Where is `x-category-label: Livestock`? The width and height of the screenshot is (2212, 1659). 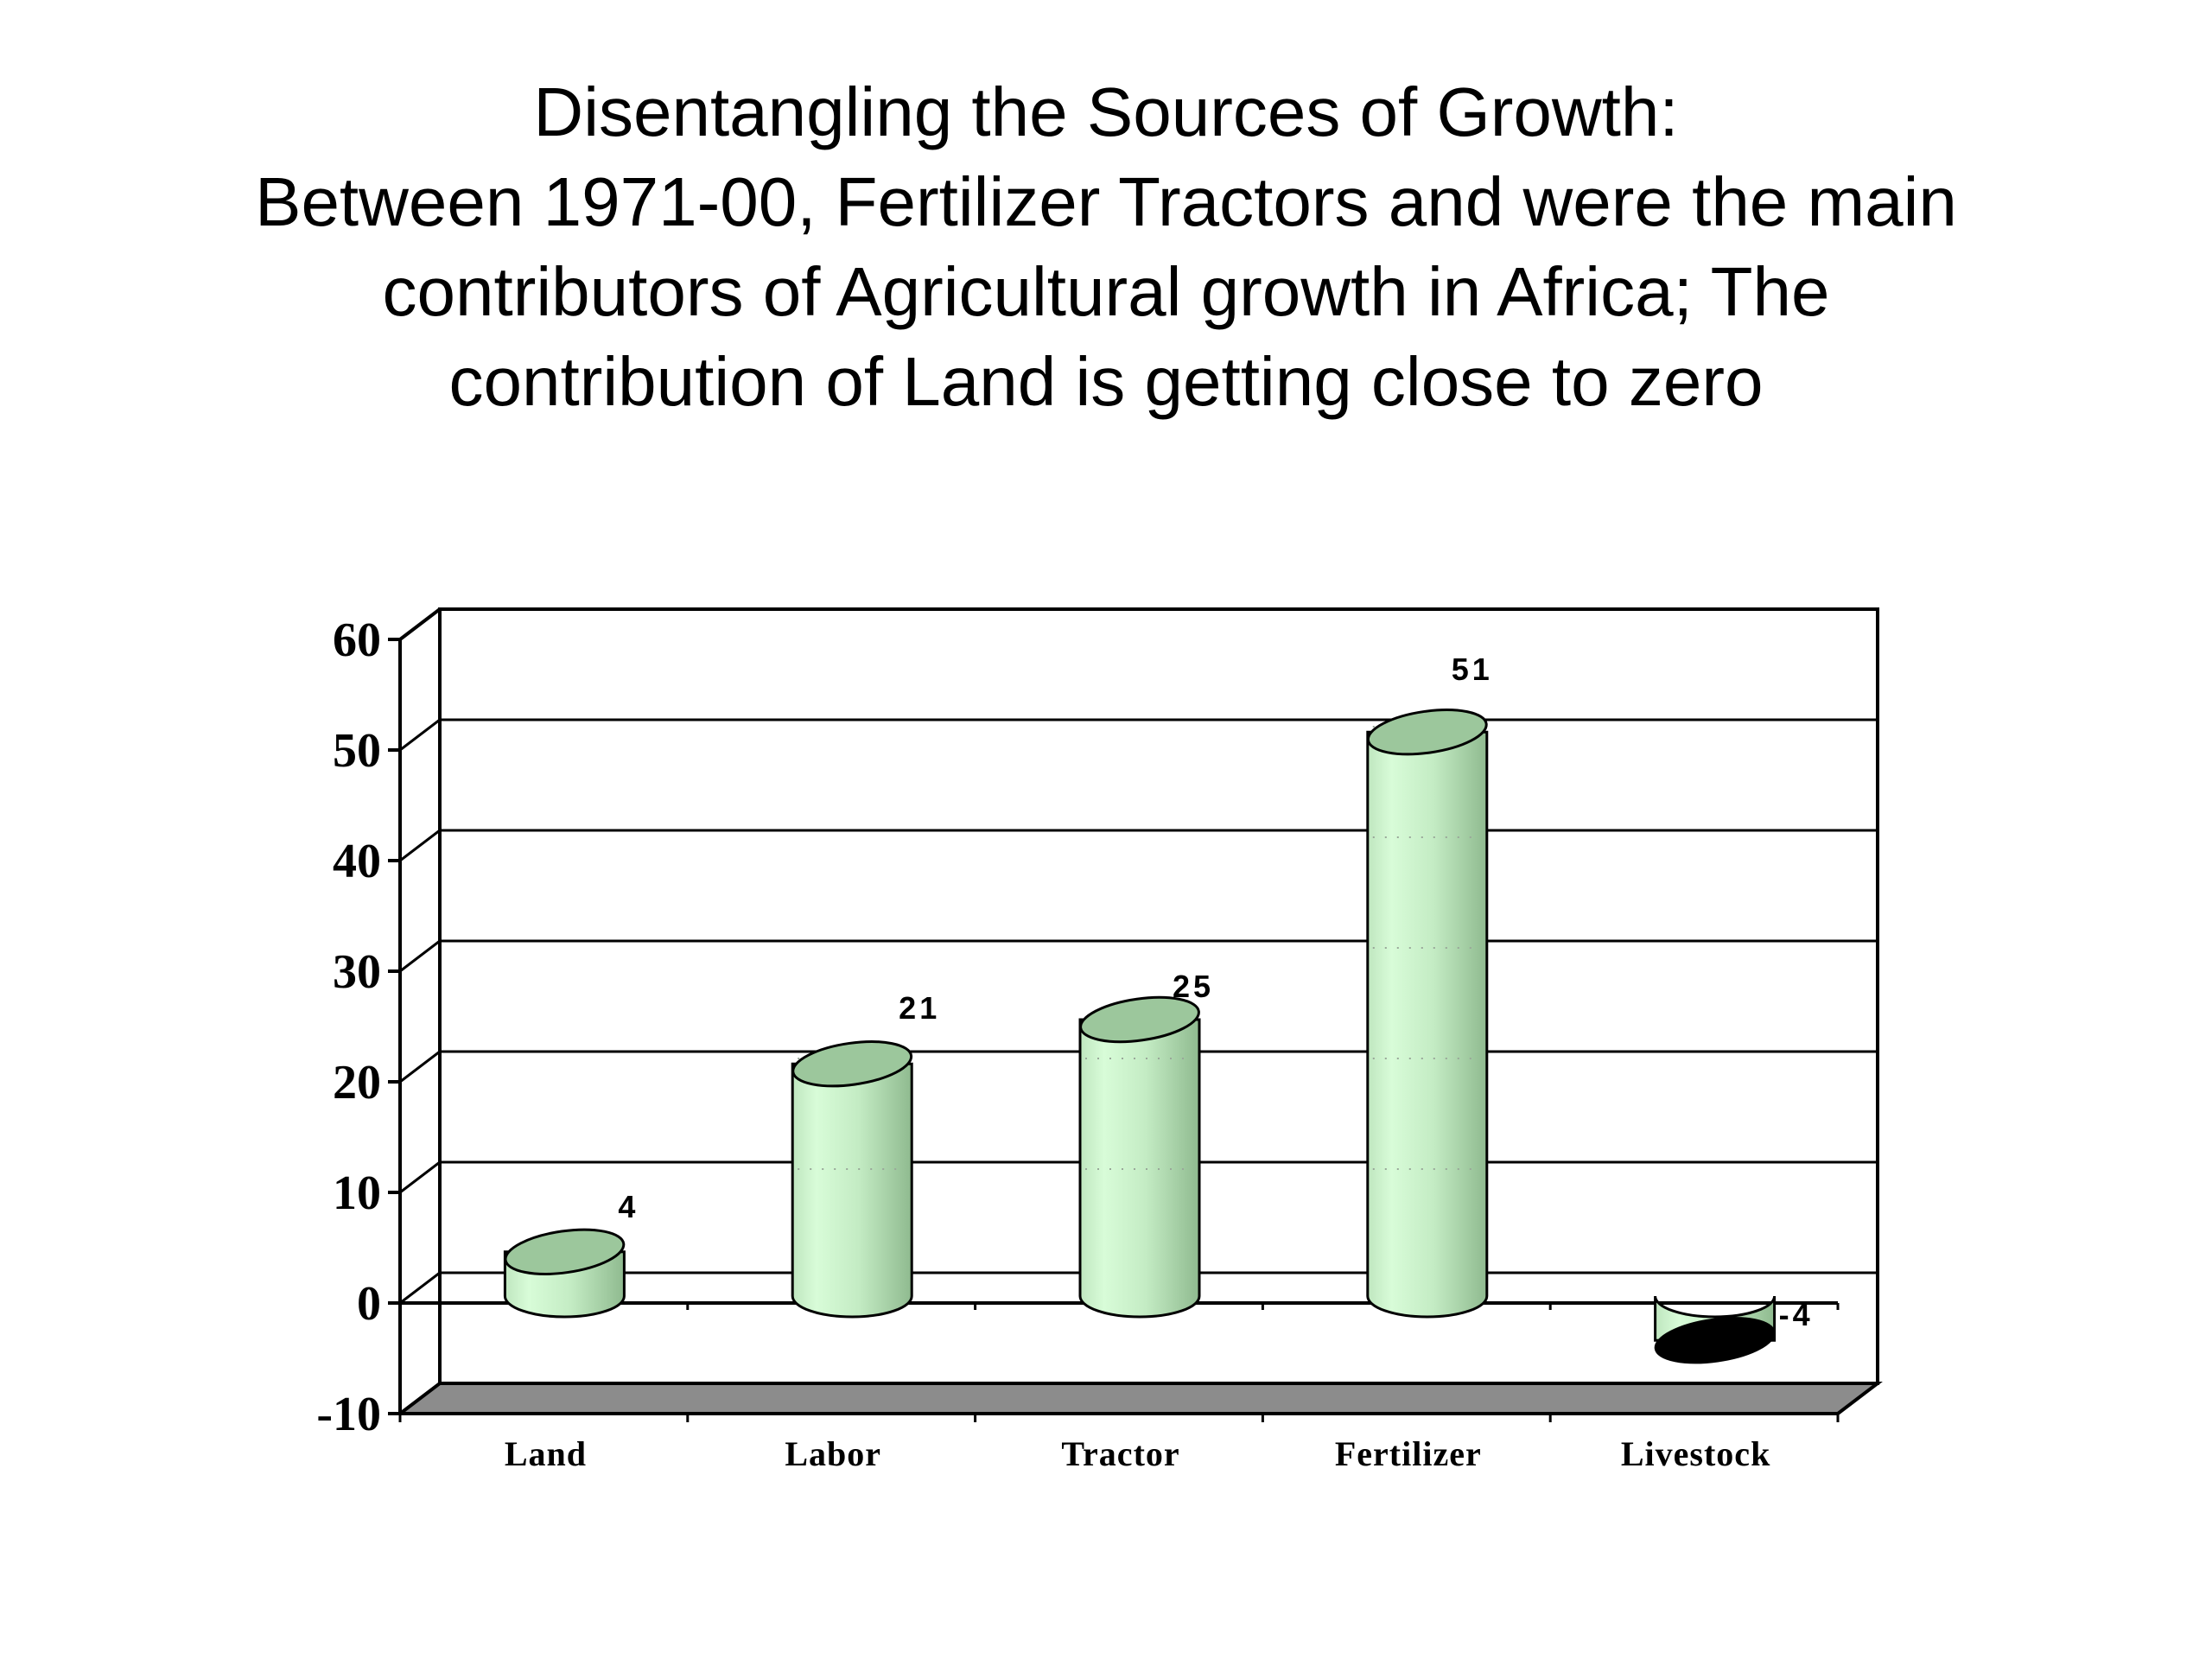 x-category-label: Livestock is located at coordinates (1695, 1453).